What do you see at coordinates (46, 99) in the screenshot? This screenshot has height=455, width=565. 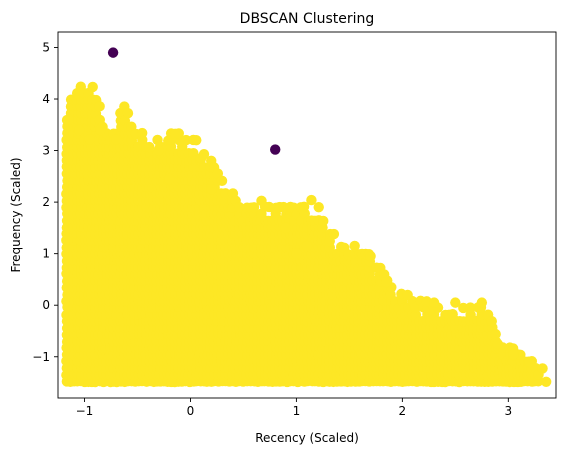 I see `y-tick-label: 4` at bounding box center [46, 99].